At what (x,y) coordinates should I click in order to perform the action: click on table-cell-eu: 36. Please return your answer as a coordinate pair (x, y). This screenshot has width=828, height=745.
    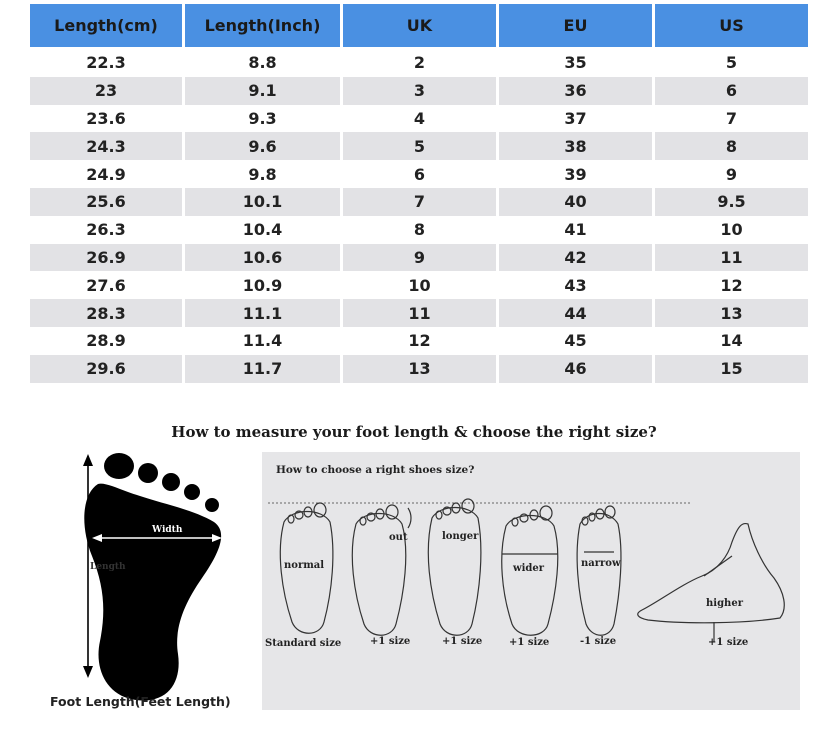
    Looking at the image, I should click on (575, 90).